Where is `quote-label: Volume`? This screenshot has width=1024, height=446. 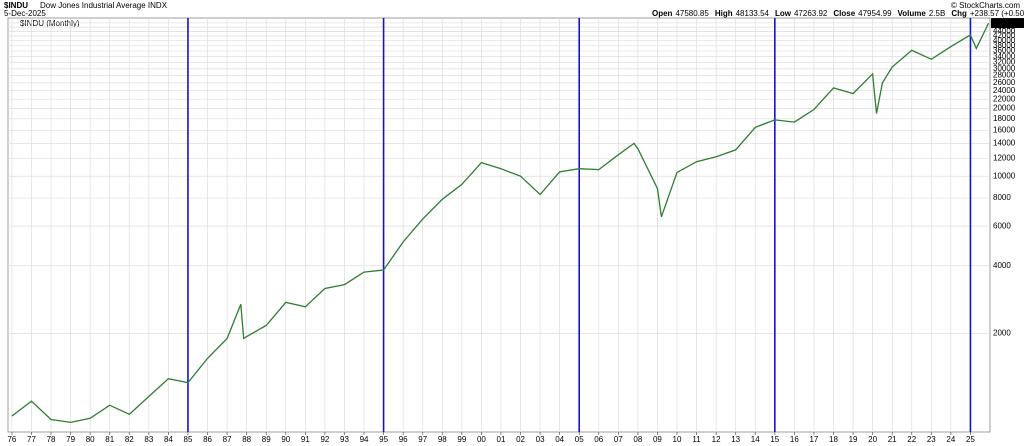
quote-label: Volume is located at coordinates (912, 13).